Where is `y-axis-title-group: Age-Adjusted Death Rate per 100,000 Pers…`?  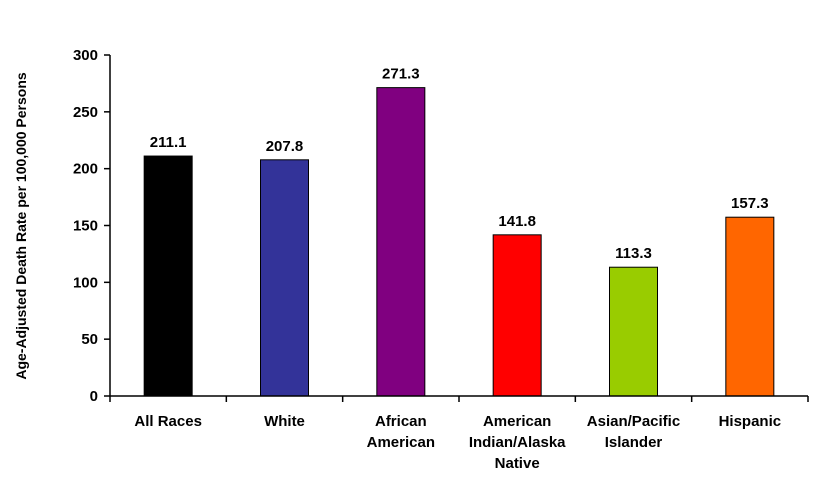
y-axis-title-group: Age-Adjusted Death Rate per 100,000 Pers… is located at coordinates (21, 226).